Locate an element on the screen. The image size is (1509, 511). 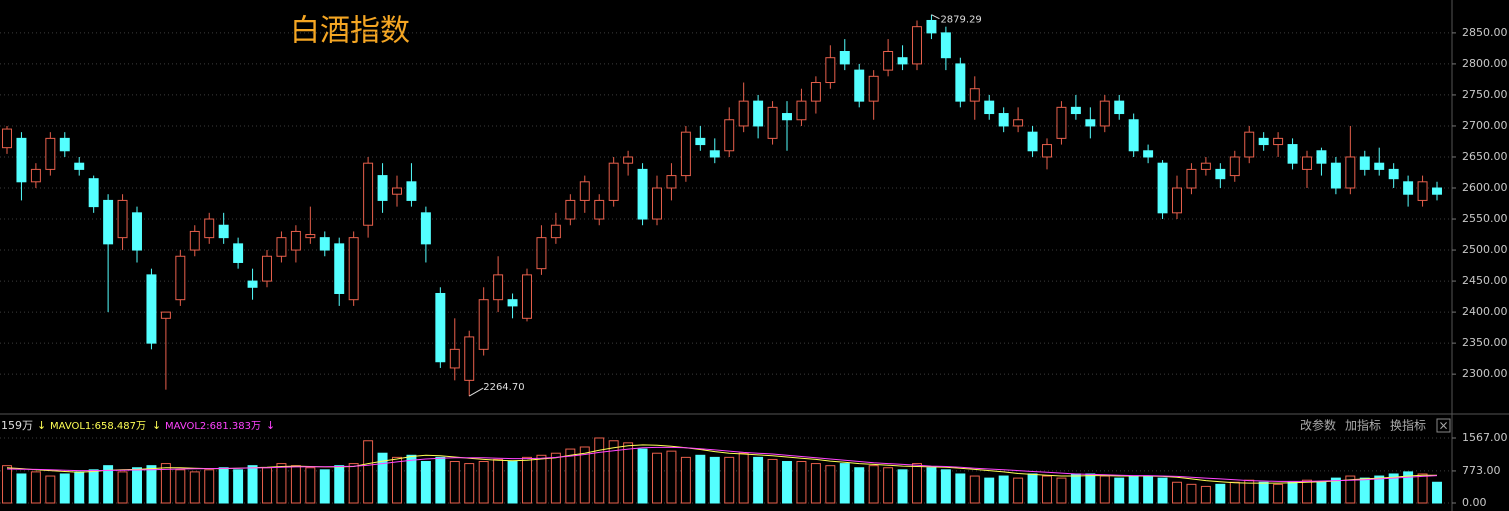
y-tick-label: 2500.00 is located at coordinates (1485, 249).